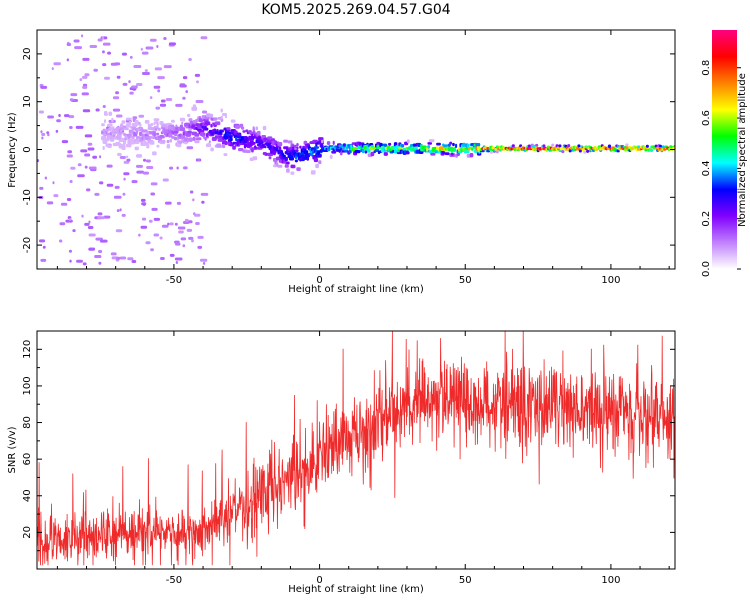  Describe the element at coordinates (706, 118) in the screenshot. I see `colorbar-tick-label: 0.6` at that location.